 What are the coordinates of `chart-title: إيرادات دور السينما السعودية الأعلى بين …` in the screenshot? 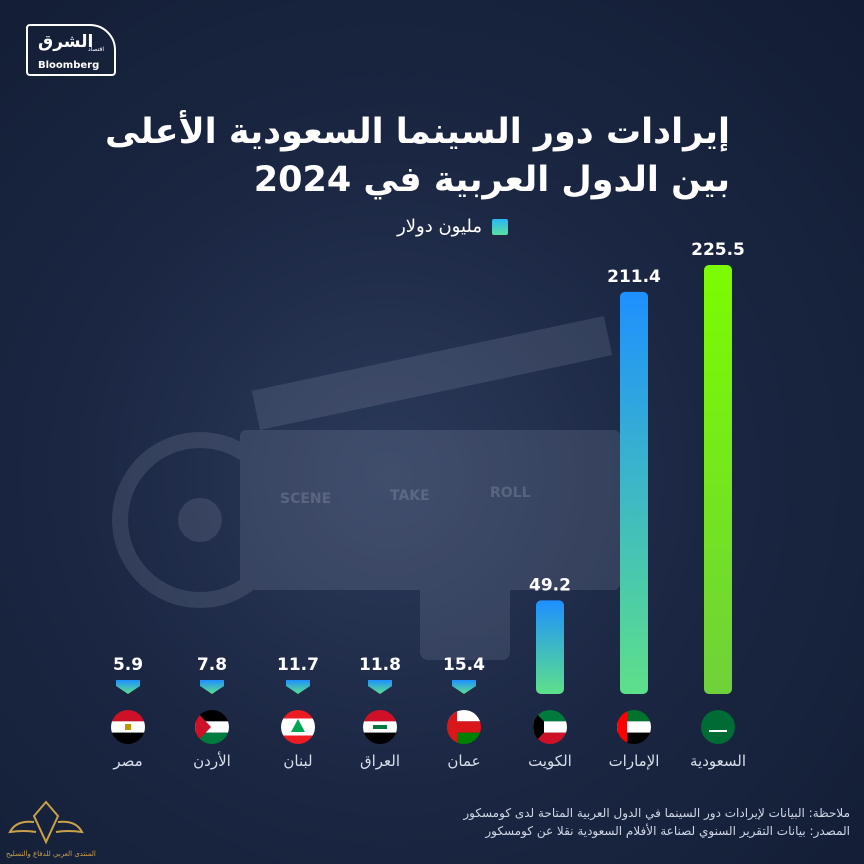 It's located at (410, 156).